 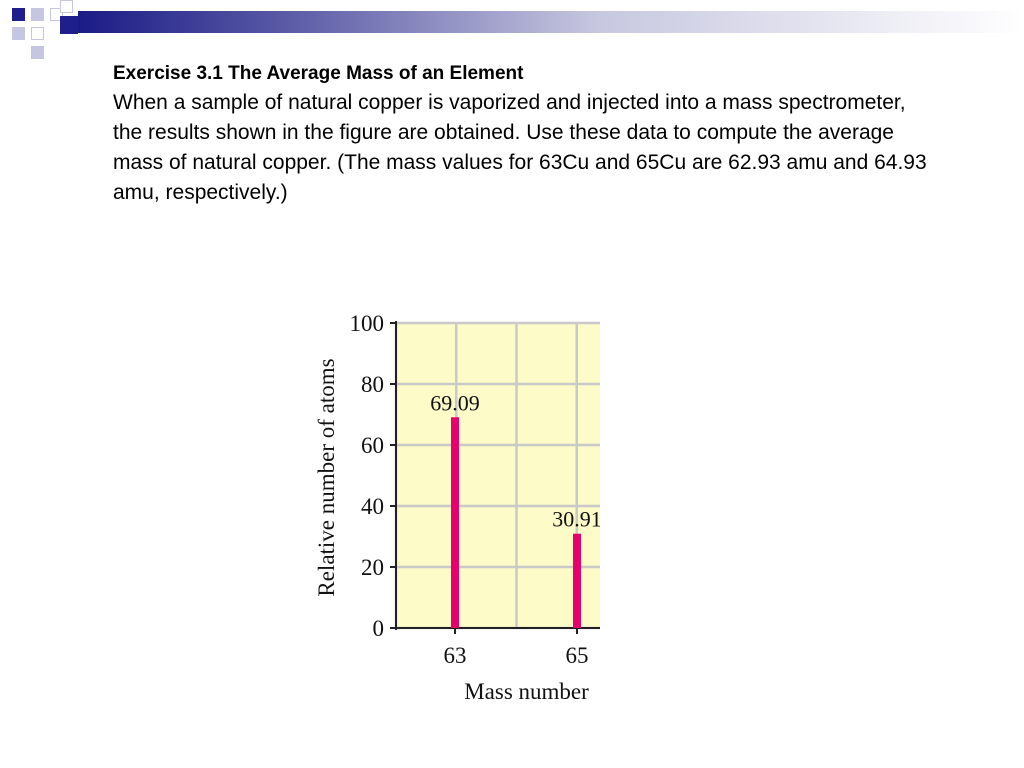 What do you see at coordinates (526, 691) in the screenshot?
I see `x-axis-title: Mass number` at bounding box center [526, 691].